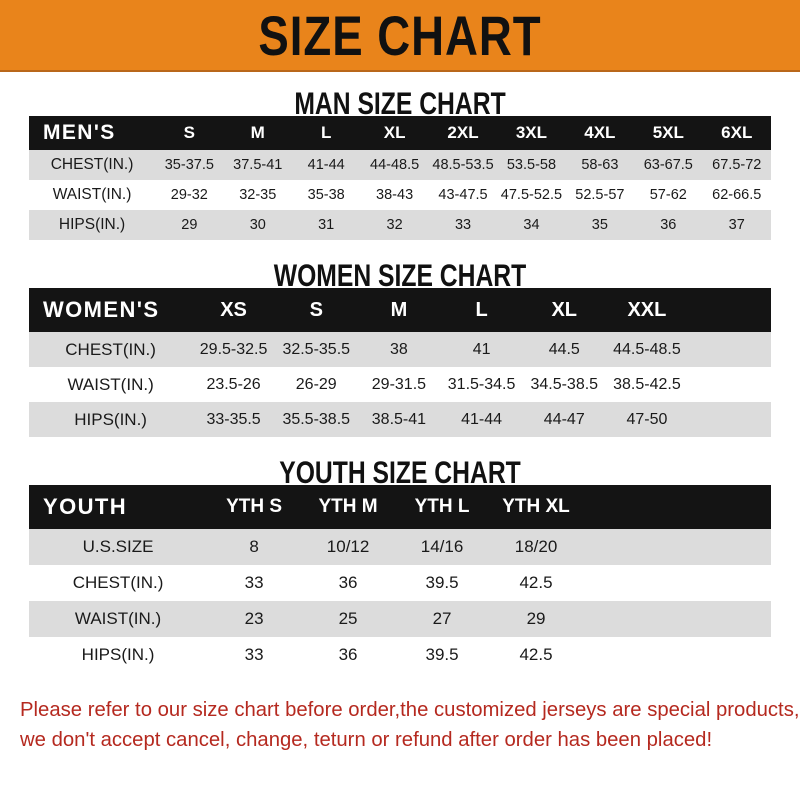 The height and width of the screenshot is (800, 800). What do you see at coordinates (233, 384) in the screenshot?
I see `measurement-cell: 23.5-26` at bounding box center [233, 384].